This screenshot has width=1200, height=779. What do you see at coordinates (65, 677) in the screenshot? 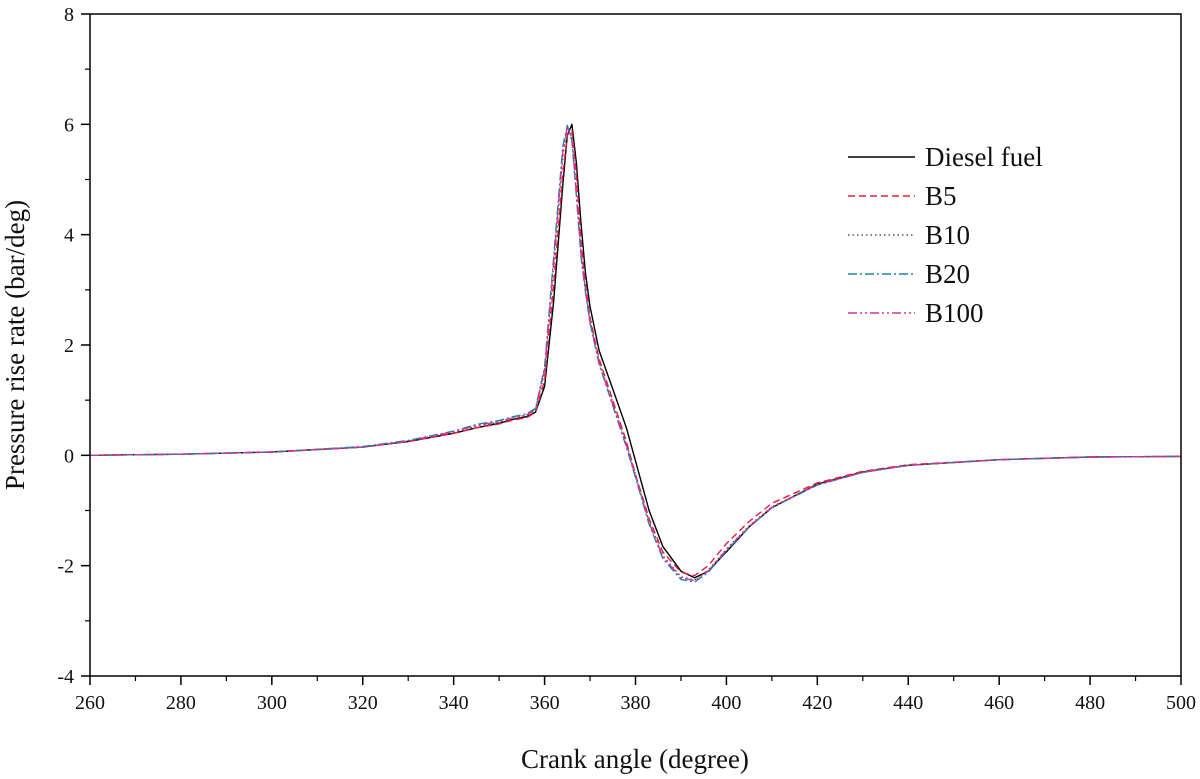
I see `y-tick-label: -4` at bounding box center [65, 677].